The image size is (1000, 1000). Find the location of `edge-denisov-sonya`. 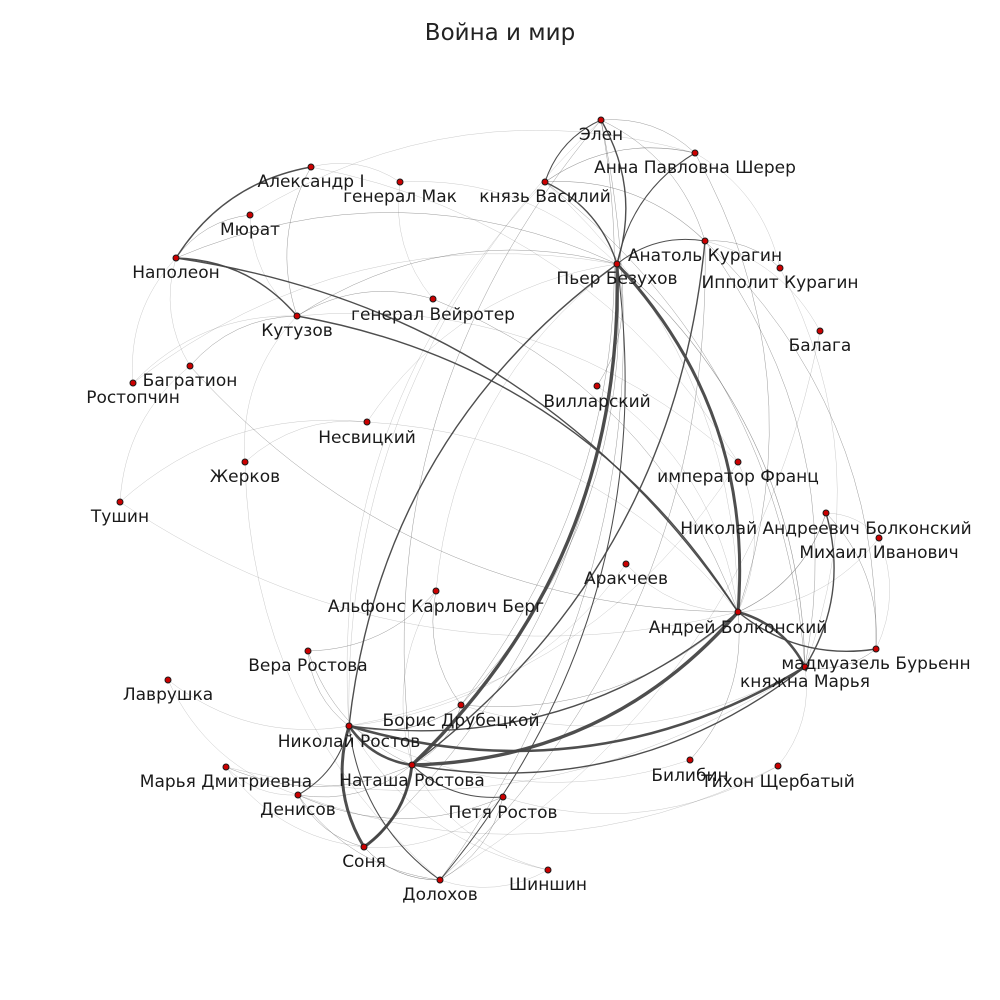

edge-denisov-sonya is located at coordinates (331, 821).